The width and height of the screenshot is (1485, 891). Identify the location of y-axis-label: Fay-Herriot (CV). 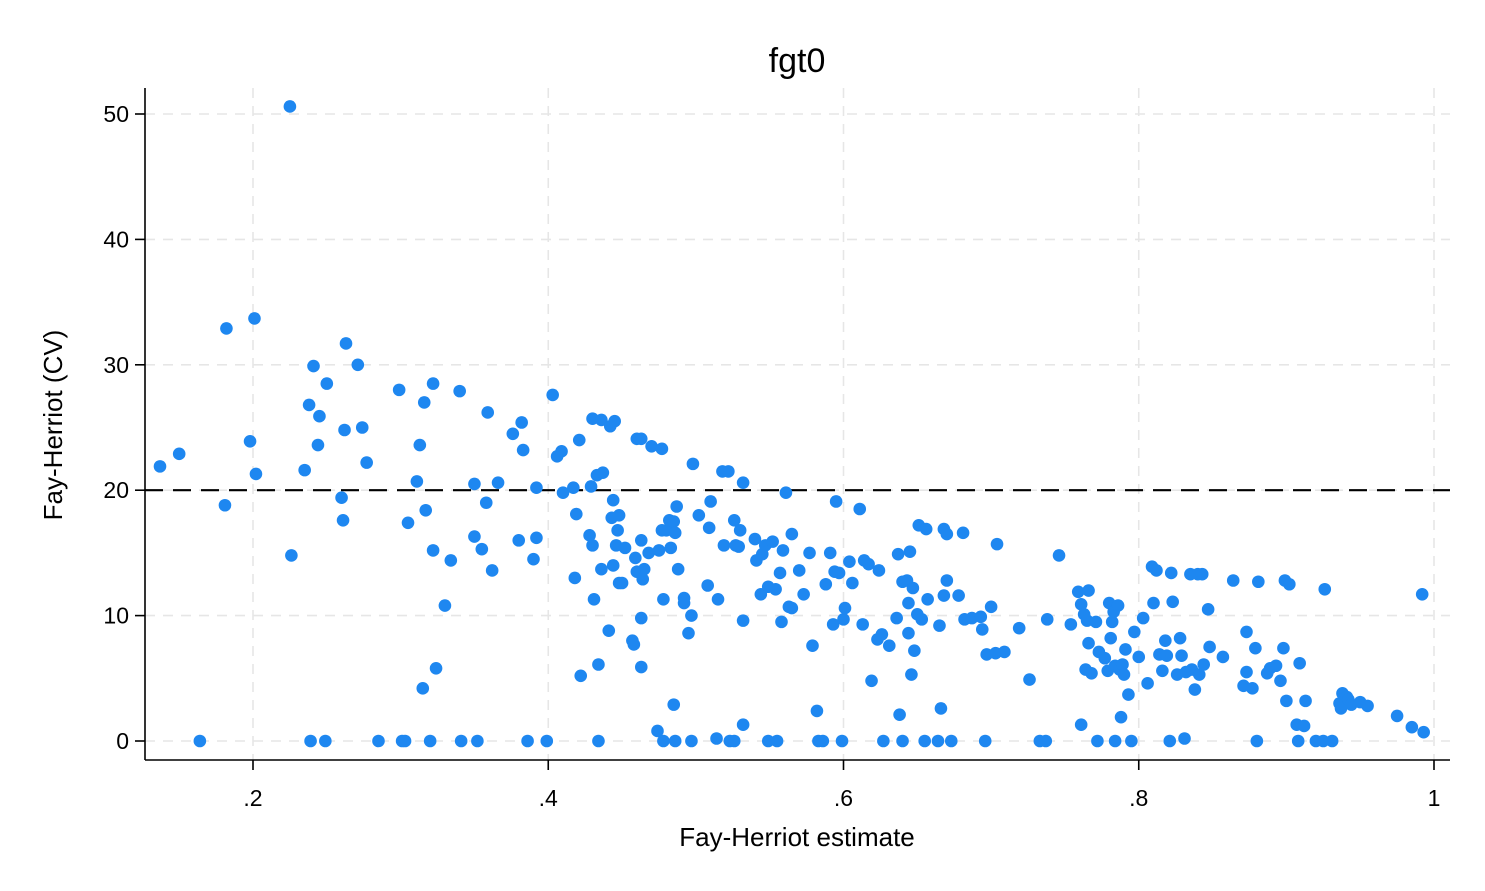
(53, 425).